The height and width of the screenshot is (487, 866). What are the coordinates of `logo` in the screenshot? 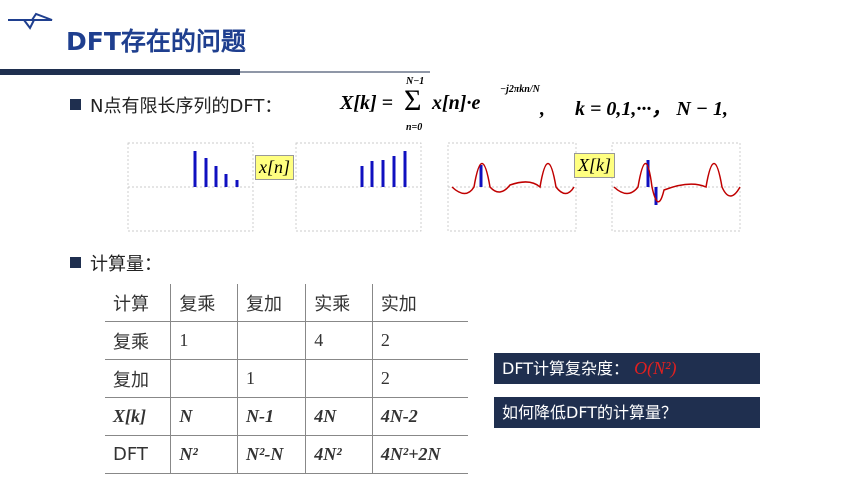 It's located at (30, 21).